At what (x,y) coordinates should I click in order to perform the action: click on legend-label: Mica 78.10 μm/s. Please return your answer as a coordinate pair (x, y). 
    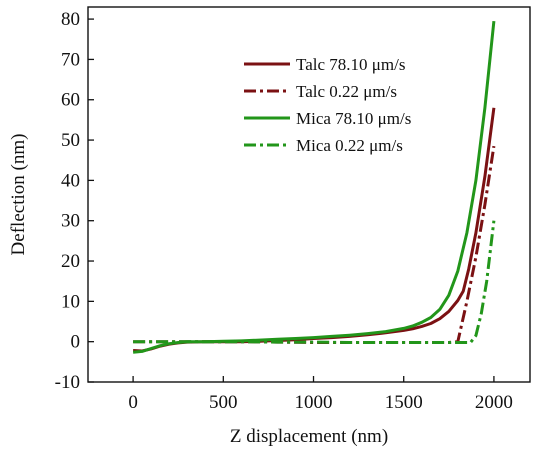
    Looking at the image, I should click on (353, 118).